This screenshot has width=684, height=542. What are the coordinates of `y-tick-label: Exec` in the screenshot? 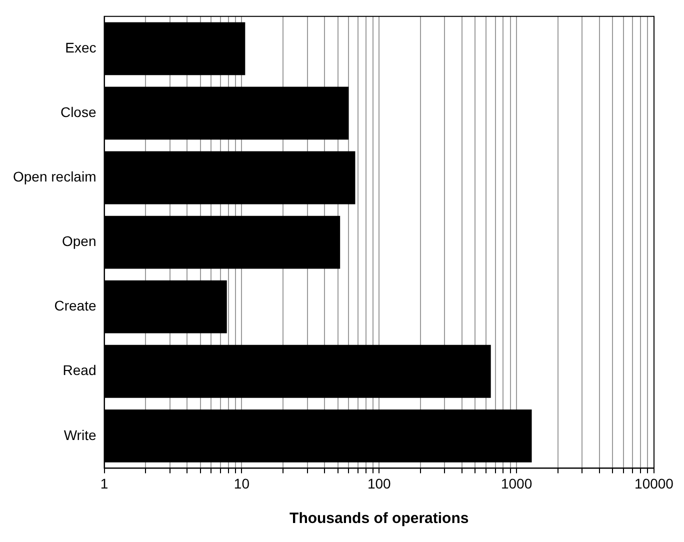 It's located at (80, 48).